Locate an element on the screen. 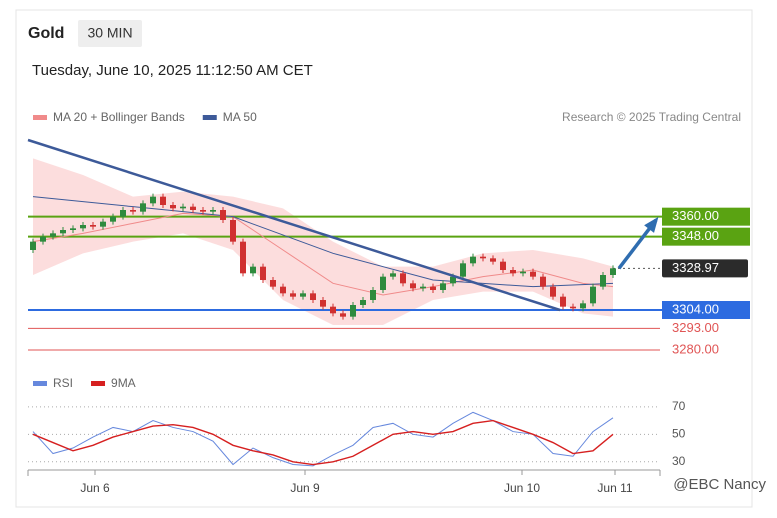  x-tick-label: Jun 10 is located at coordinates (522, 488).